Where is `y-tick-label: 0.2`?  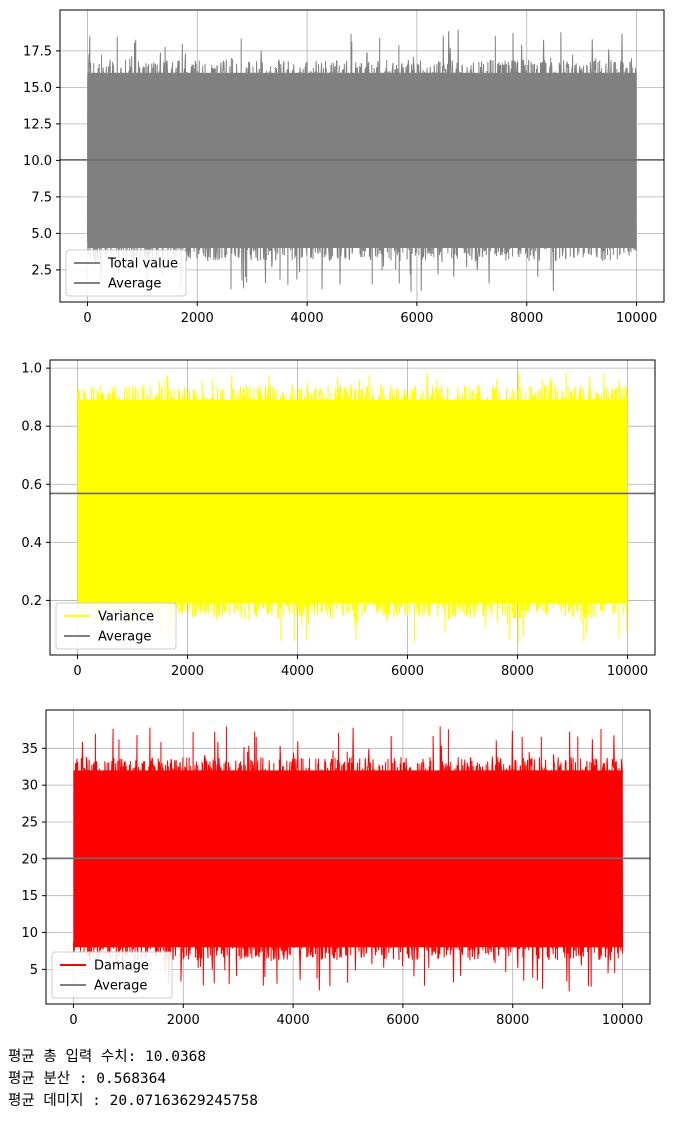
y-tick-label: 0.2 is located at coordinates (31, 601).